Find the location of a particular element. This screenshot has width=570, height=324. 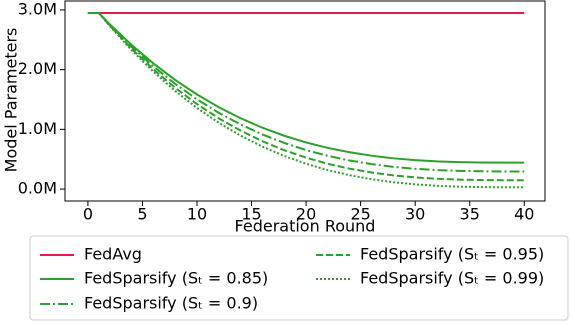

x-tick-label: 15 is located at coordinates (251, 214).